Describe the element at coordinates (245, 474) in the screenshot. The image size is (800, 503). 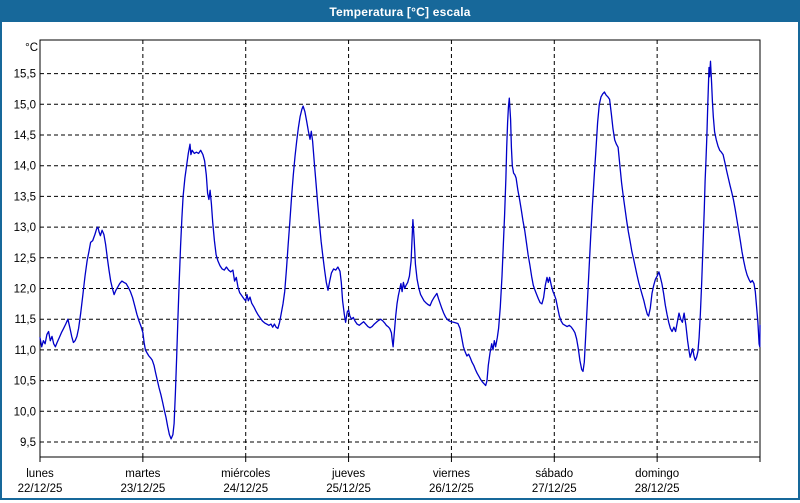
I see `x-day-label: miércoles` at that location.